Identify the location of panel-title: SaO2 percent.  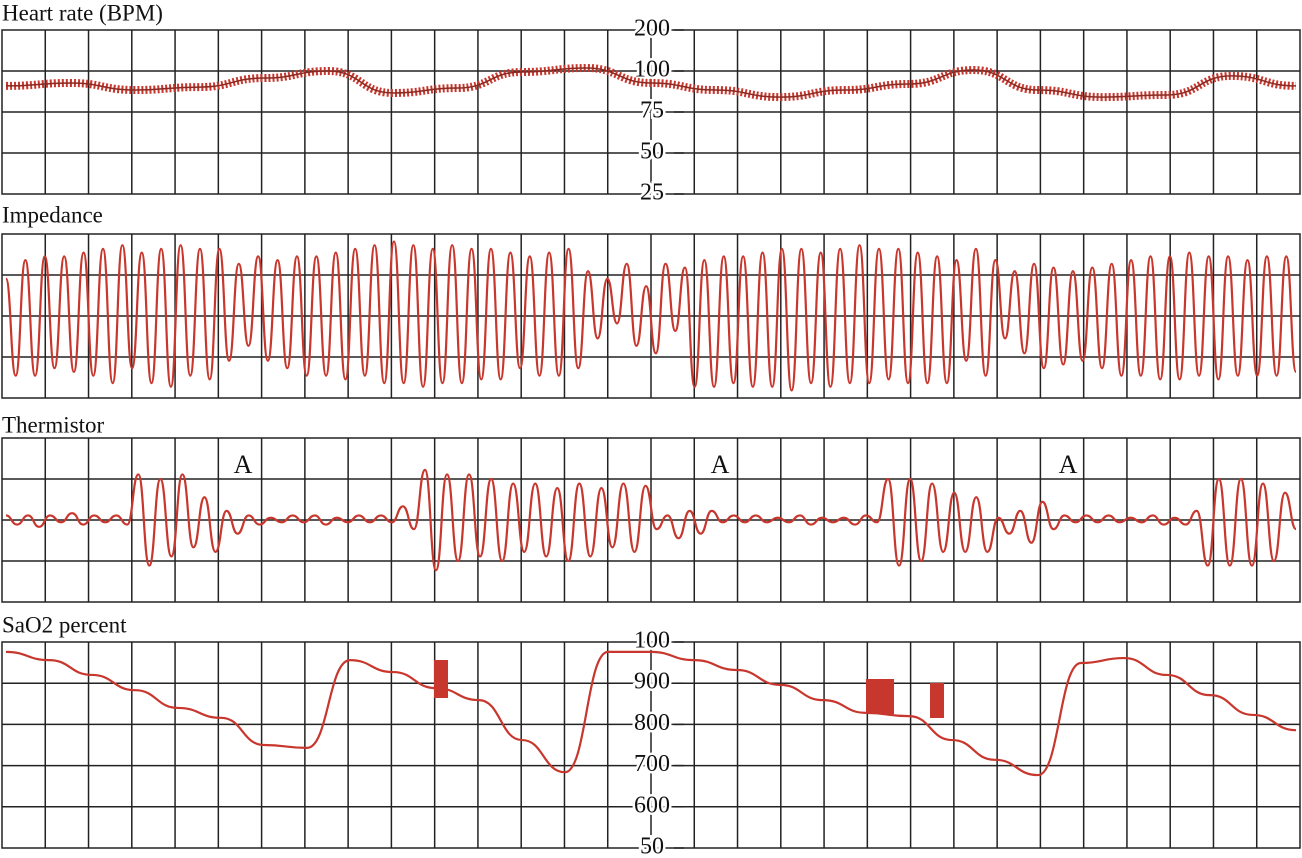
(64, 624).